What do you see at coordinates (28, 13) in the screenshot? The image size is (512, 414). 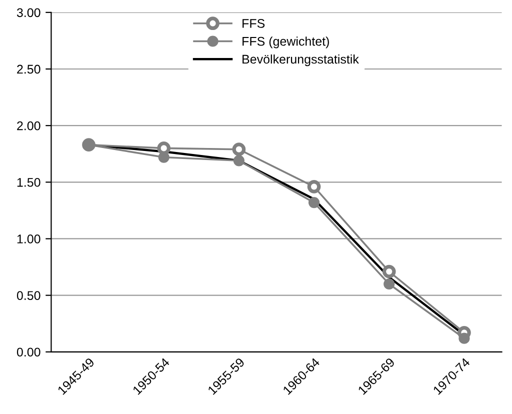 I see `y-tick-label: 3.00` at bounding box center [28, 13].